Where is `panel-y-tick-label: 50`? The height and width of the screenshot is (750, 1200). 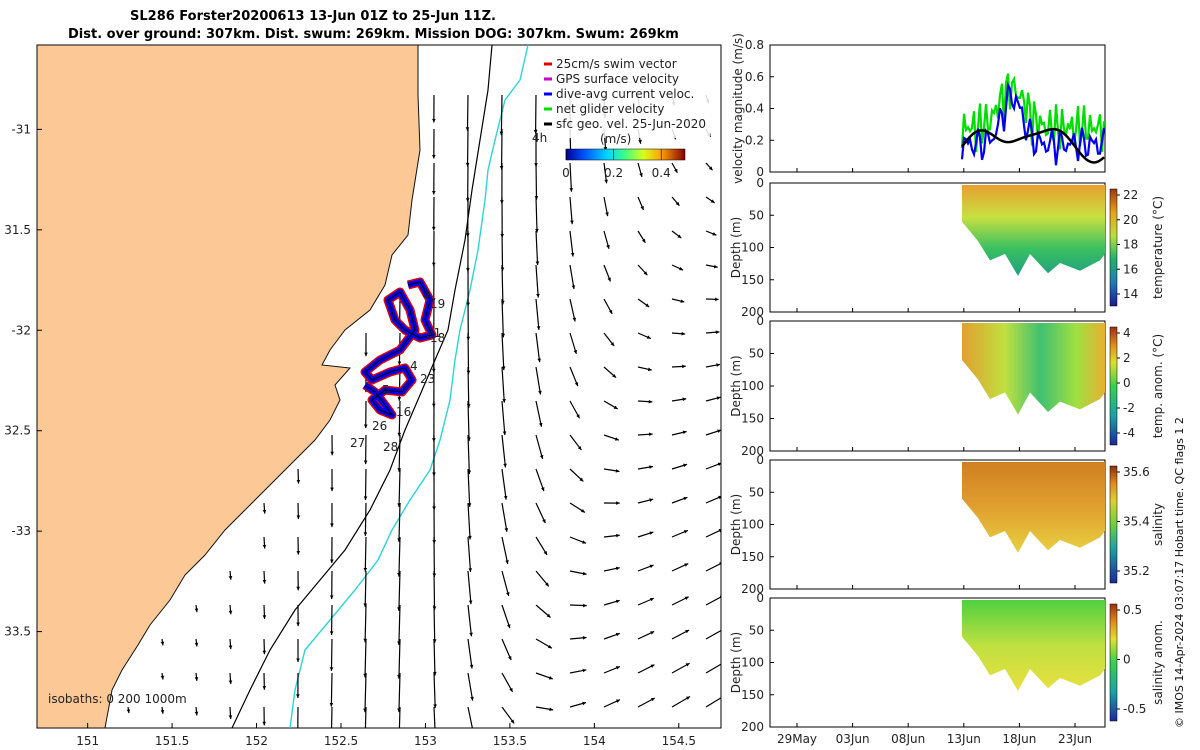 panel-y-tick-label: 50 is located at coordinates (756, 354).